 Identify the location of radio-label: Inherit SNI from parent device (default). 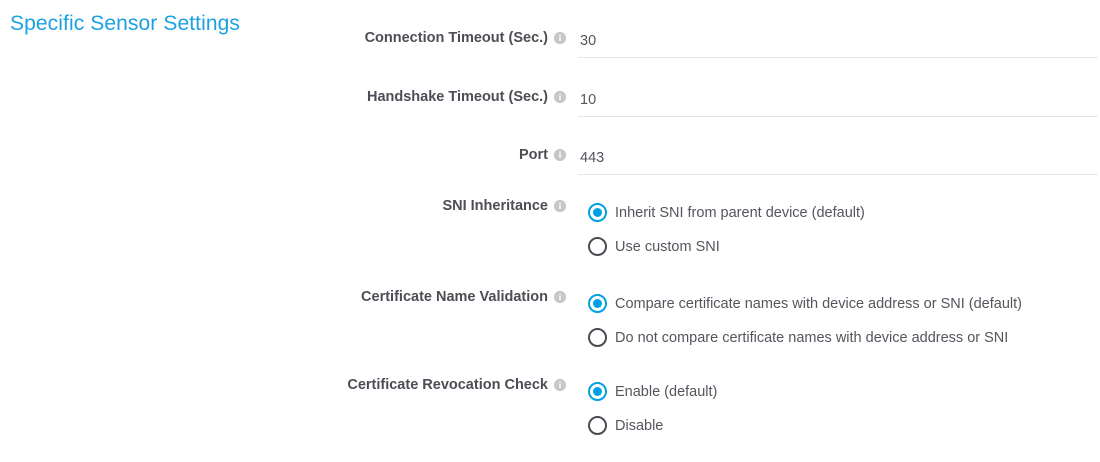
(740, 213).